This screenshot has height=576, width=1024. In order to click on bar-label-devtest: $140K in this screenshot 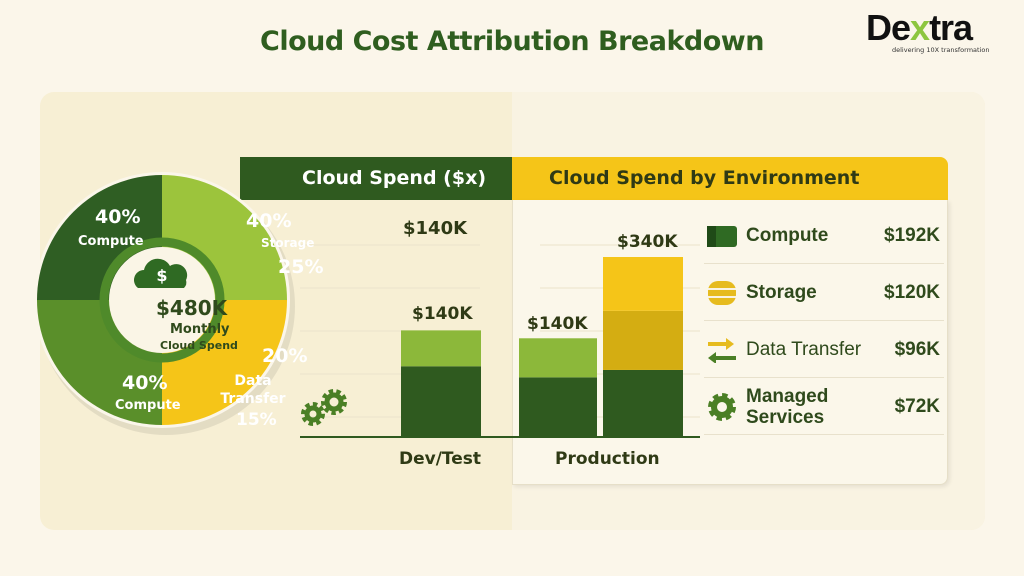, I will do `click(442, 314)`.